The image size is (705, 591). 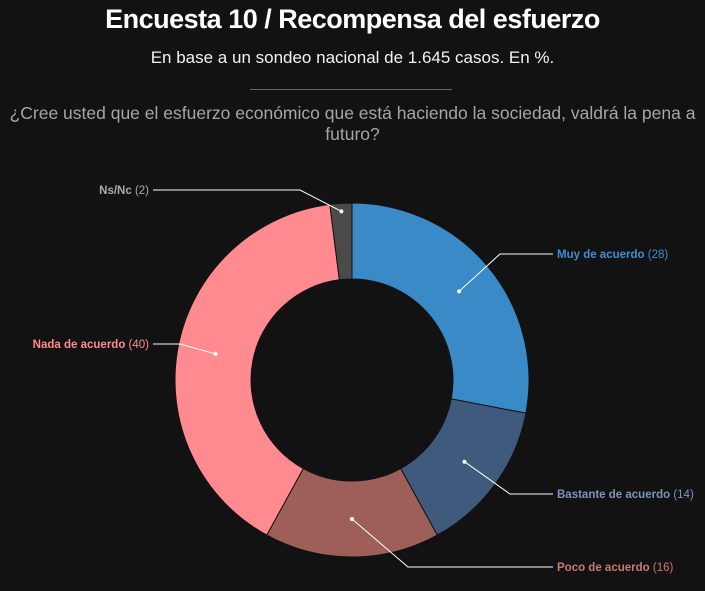 I want to click on slice-label: Poco de acuerdo (16), so click(x=615, y=568).